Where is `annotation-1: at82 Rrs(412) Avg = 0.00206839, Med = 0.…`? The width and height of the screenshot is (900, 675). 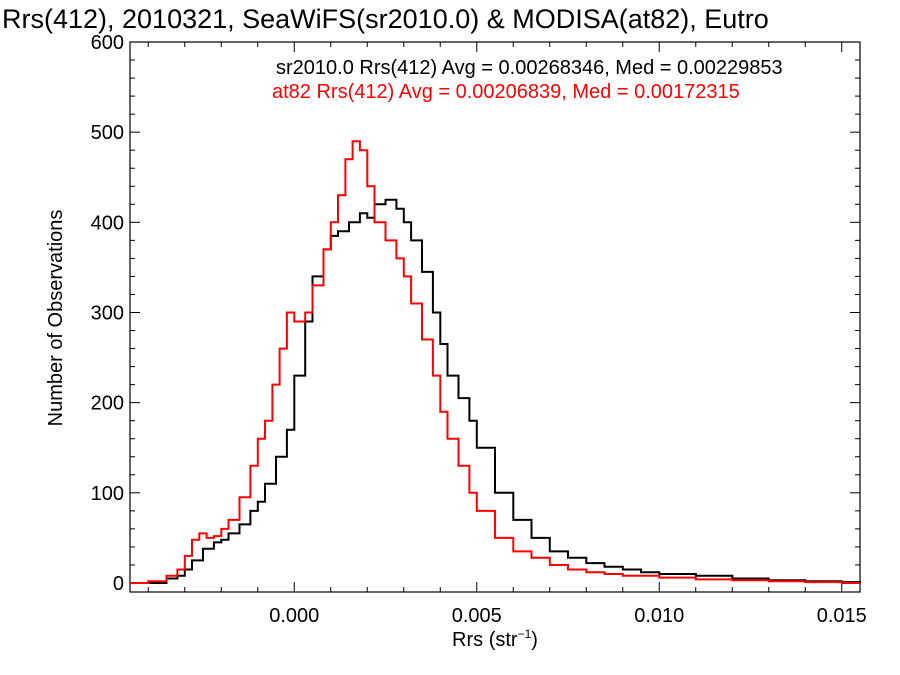
annotation-1: at82 Rrs(412) Avg = 0.00206839, Med = 0.… is located at coordinates (506, 92).